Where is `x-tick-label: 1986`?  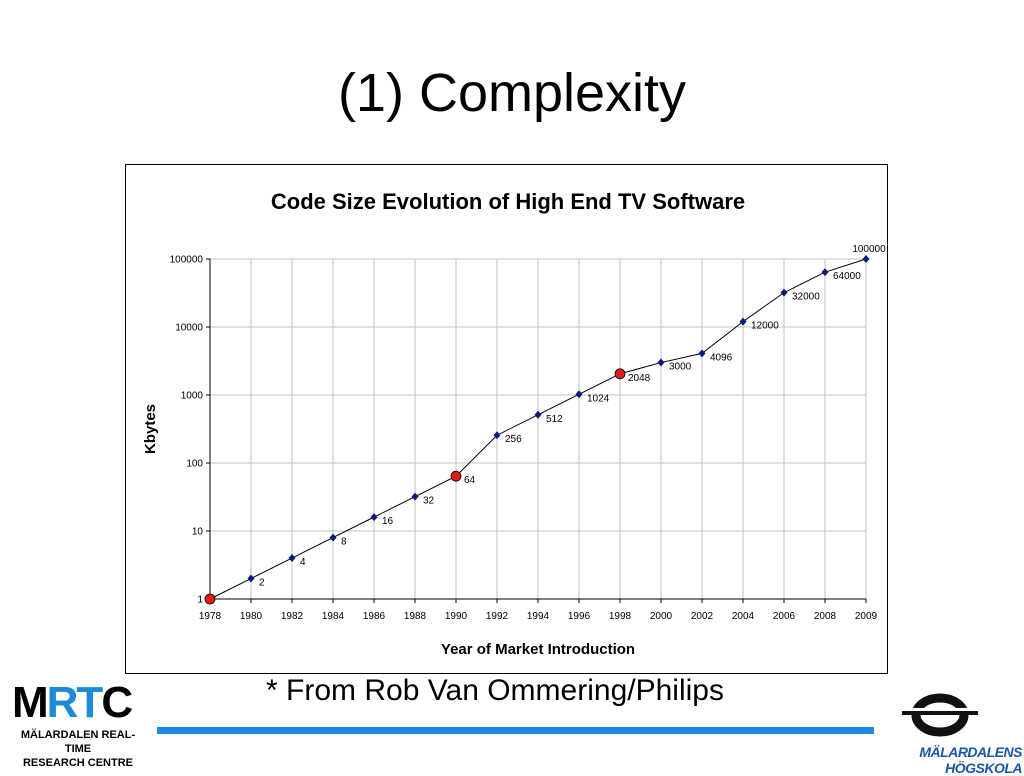
x-tick-label: 1986 is located at coordinates (374, 616).